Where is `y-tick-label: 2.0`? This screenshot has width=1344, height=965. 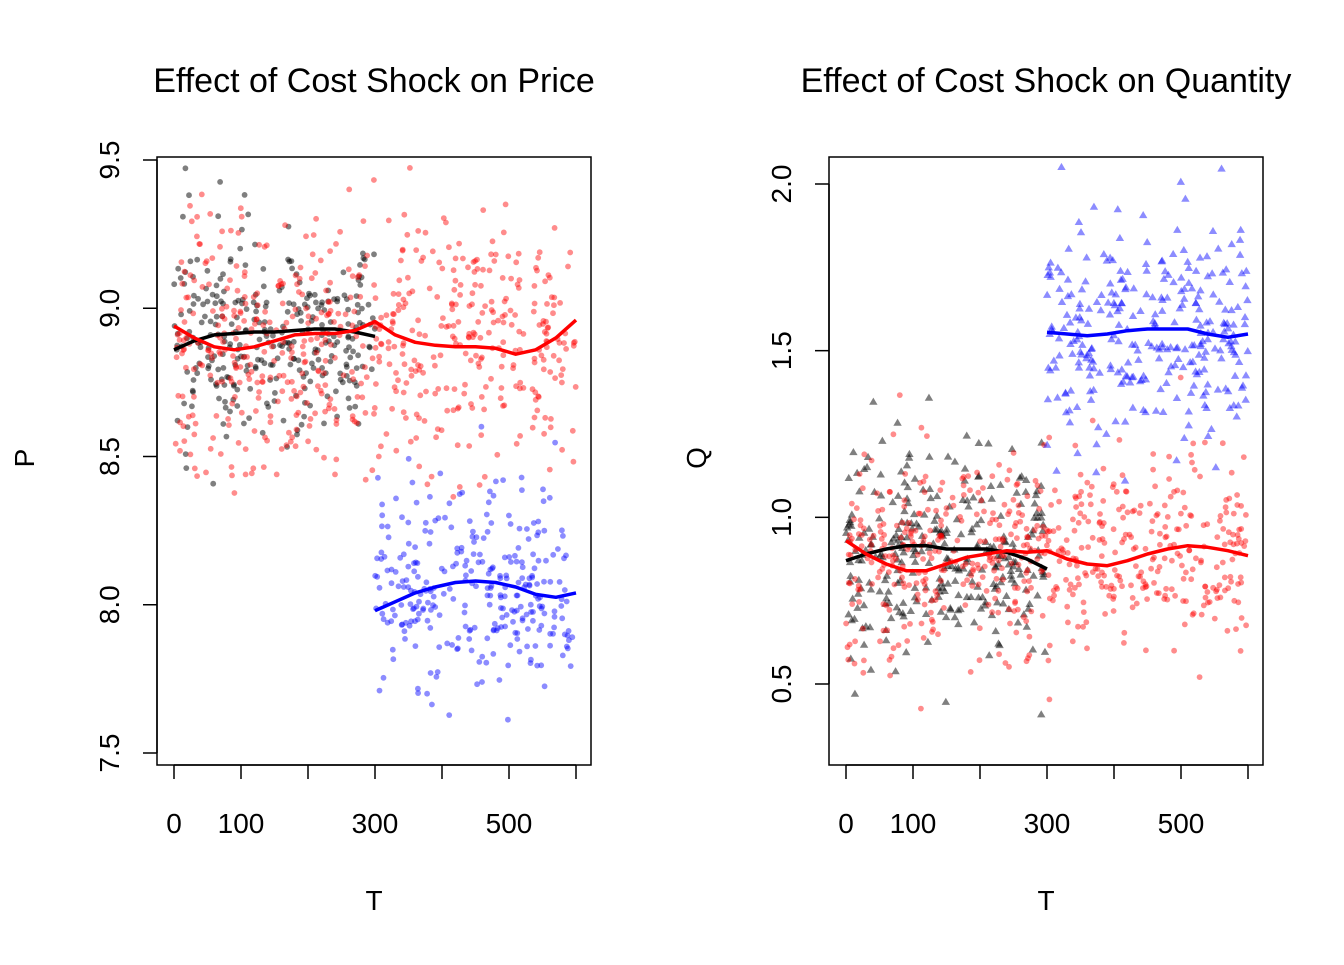 y-tick-label: 2.0 is located at coordinates (781, 184).